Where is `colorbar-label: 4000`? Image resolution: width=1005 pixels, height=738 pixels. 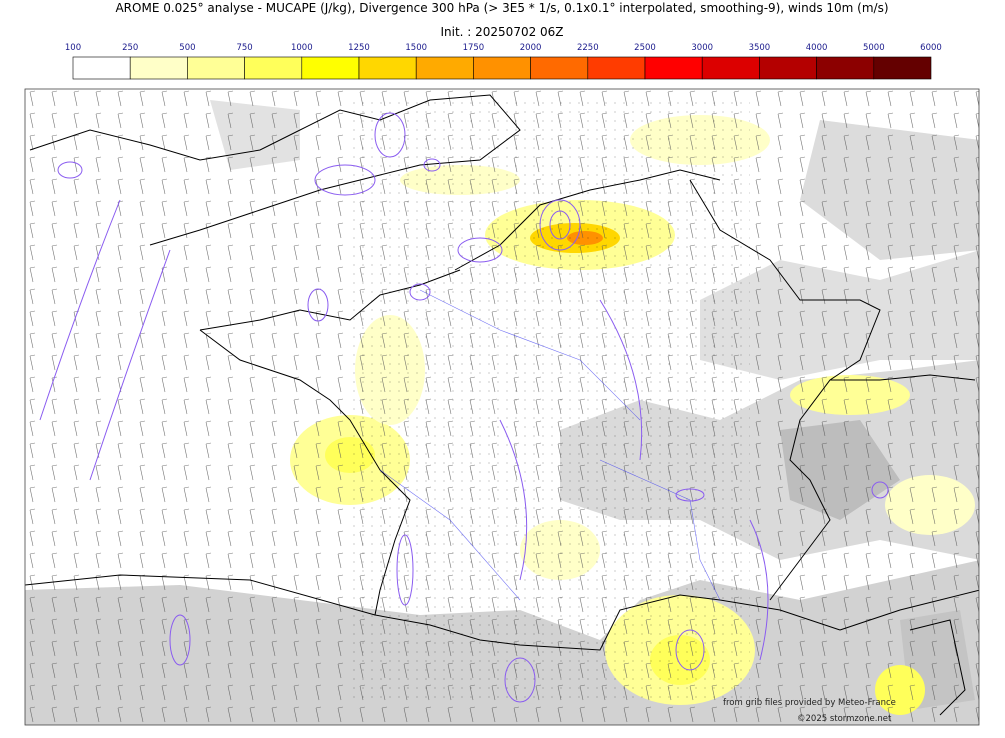
colorbar-label: 4000 is located at coordinates (817, 48).